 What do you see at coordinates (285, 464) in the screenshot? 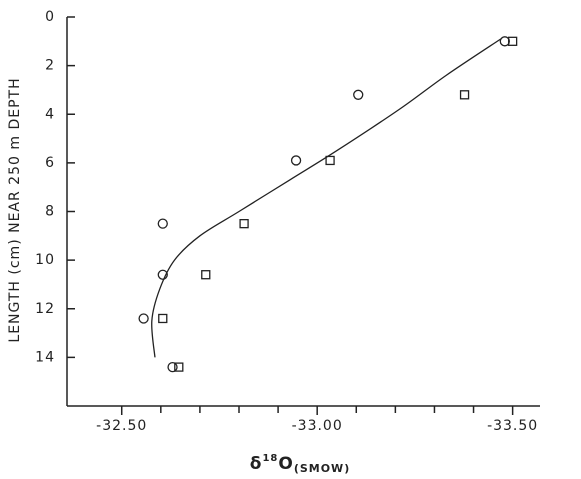
I see `x-title-base: O` at bounding box center [285, 464].